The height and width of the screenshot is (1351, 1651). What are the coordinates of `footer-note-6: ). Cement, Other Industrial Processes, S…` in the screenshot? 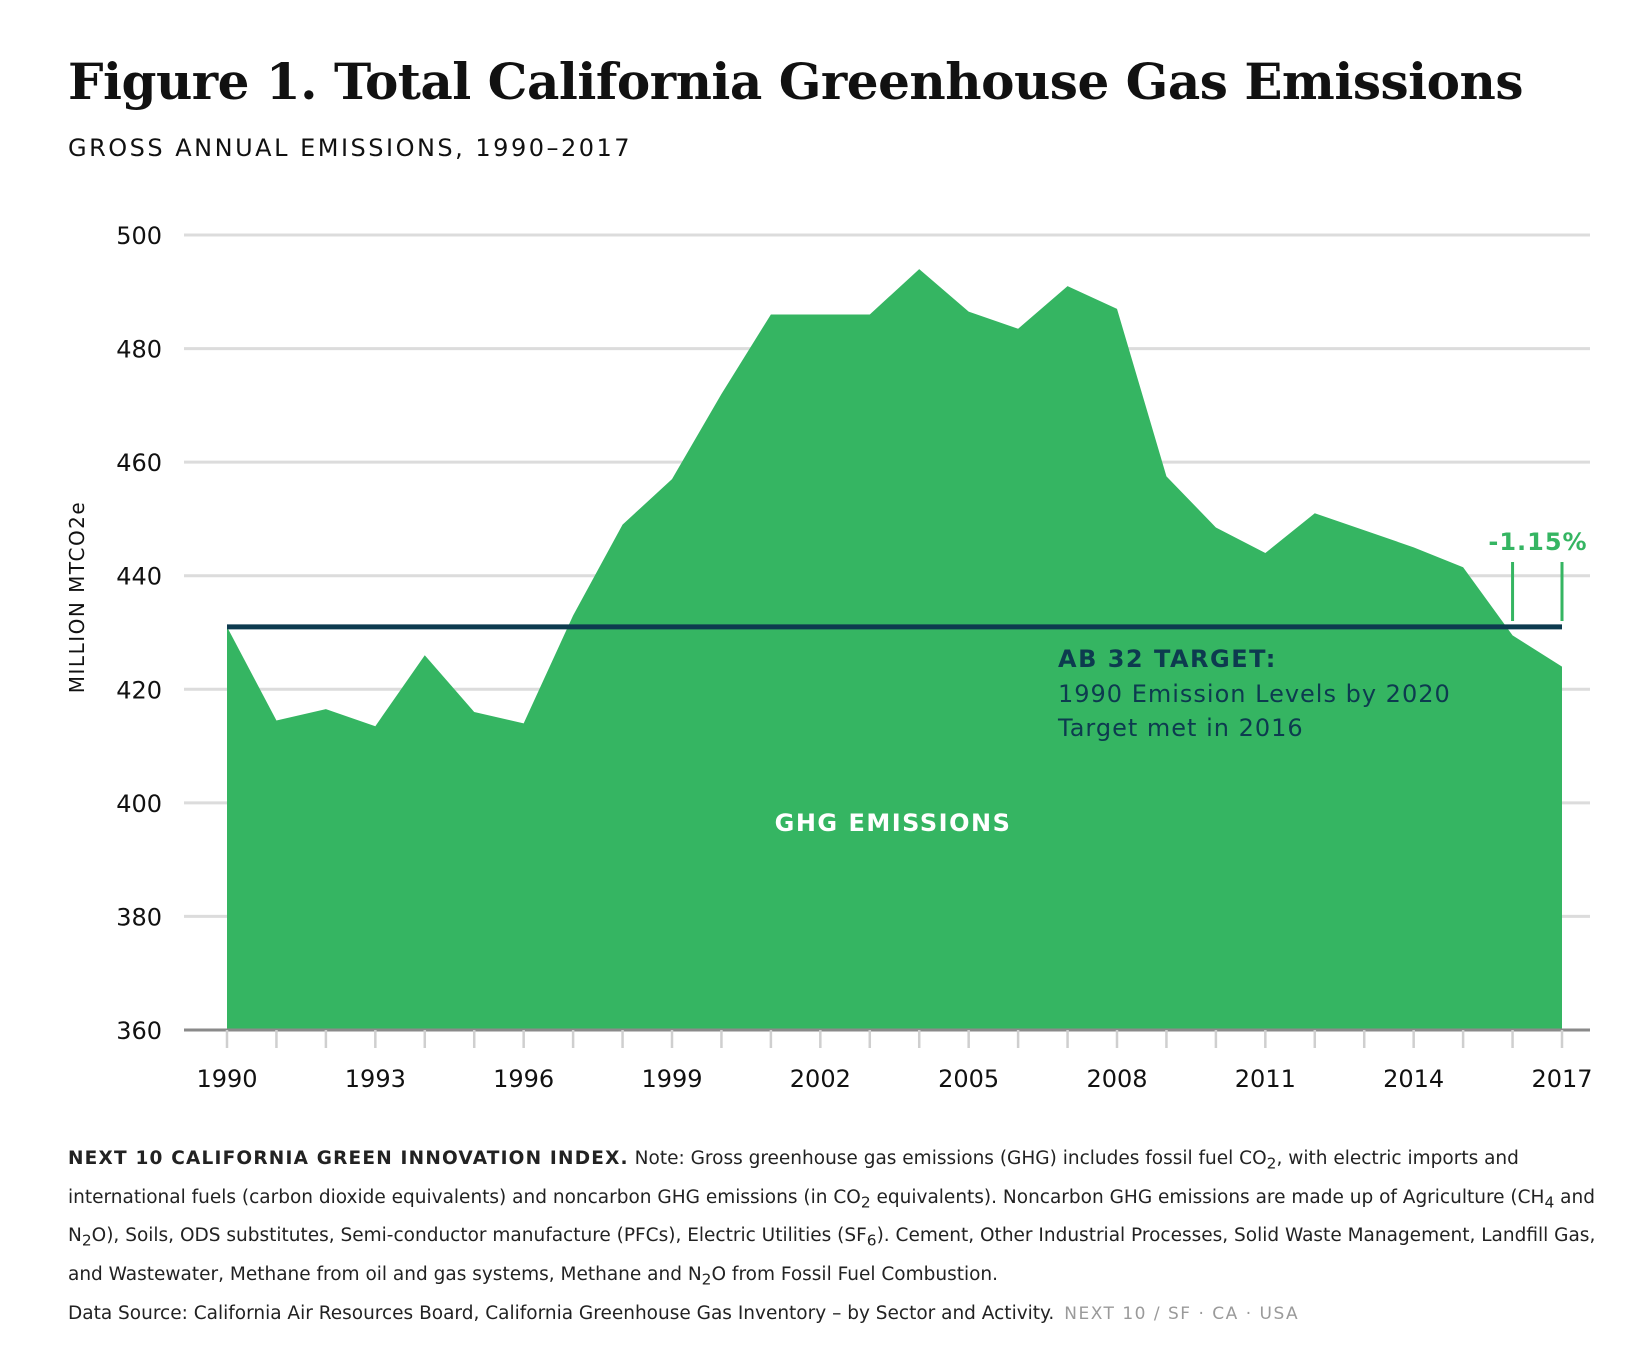 It's located at (832, 1255).